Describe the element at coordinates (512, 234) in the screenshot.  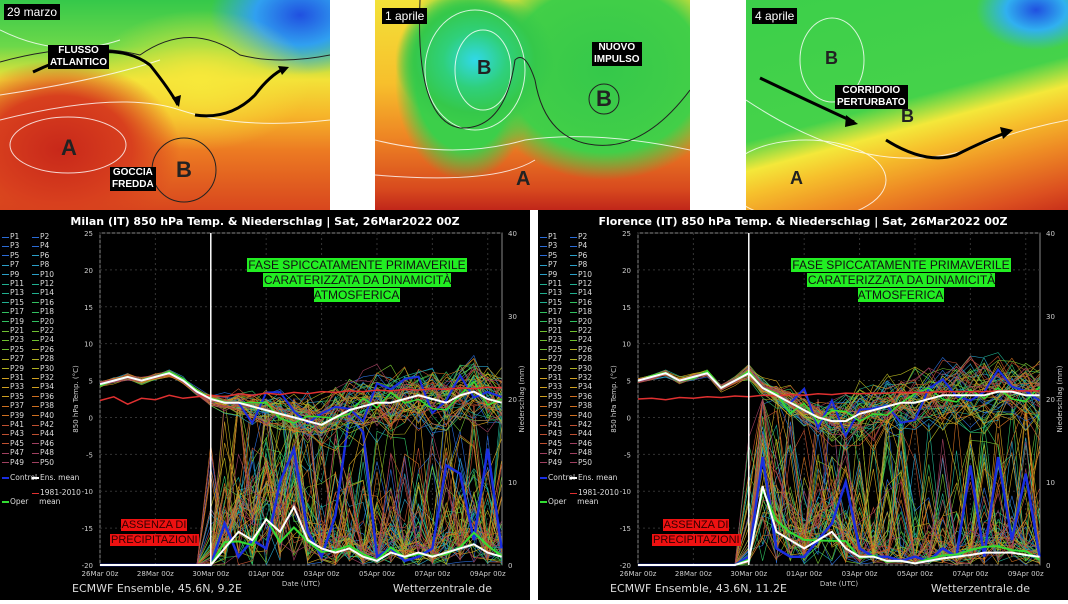
I see `y2-tick-label: 40` at that location.